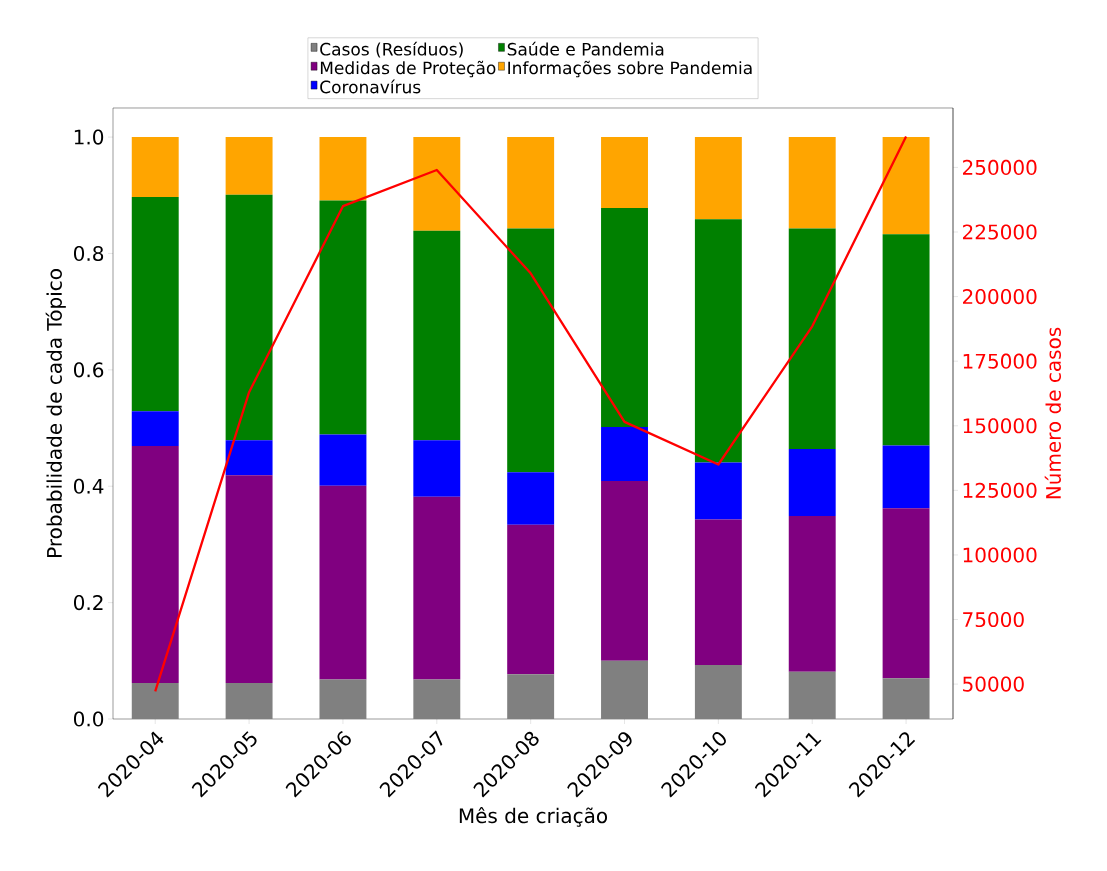  Describe the element at coordinates (1000, 361) in the screenshot. I see `y2-tick-label: 175000` at that location.